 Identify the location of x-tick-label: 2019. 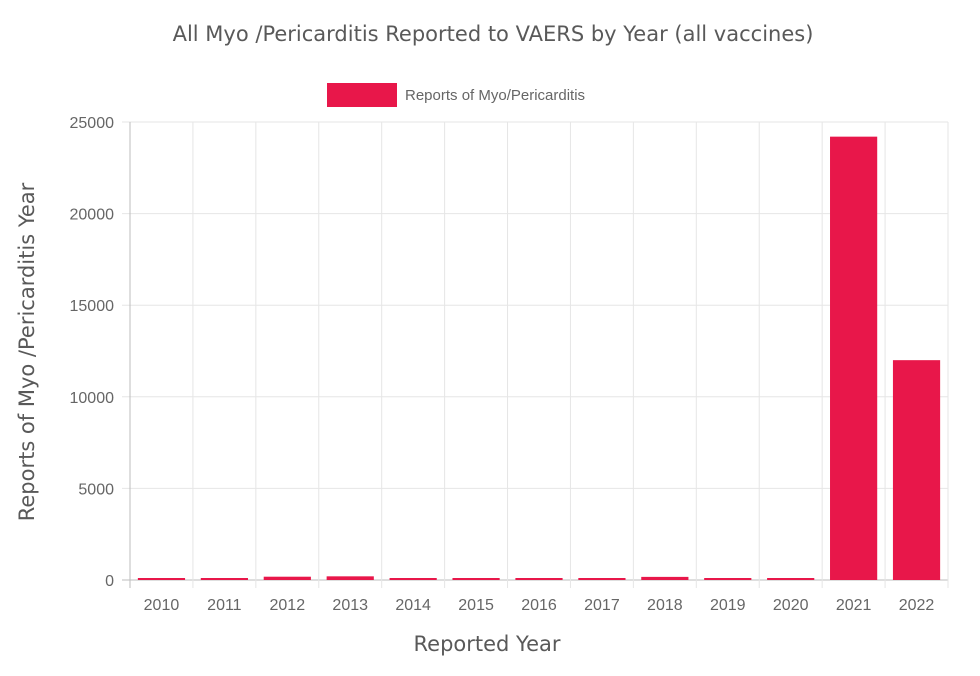
(728, 605).